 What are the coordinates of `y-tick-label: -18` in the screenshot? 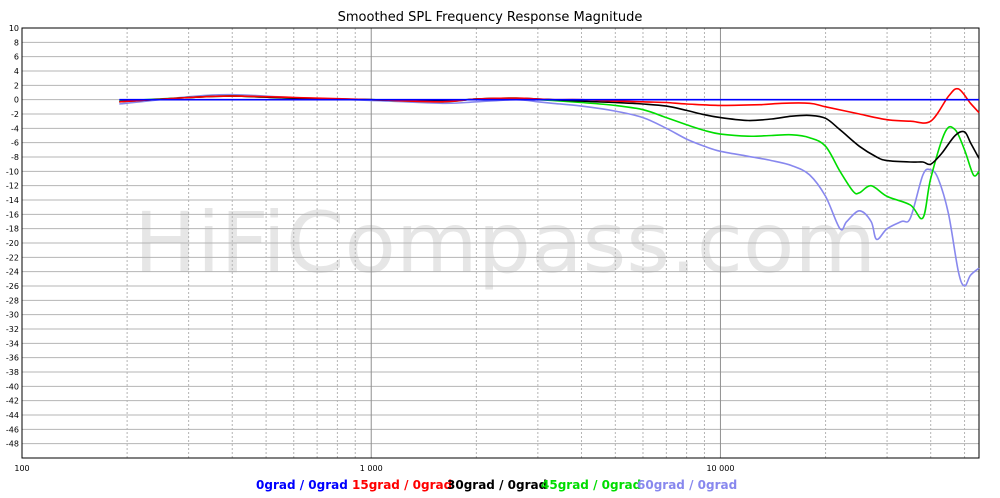 It's located at (12, 229).